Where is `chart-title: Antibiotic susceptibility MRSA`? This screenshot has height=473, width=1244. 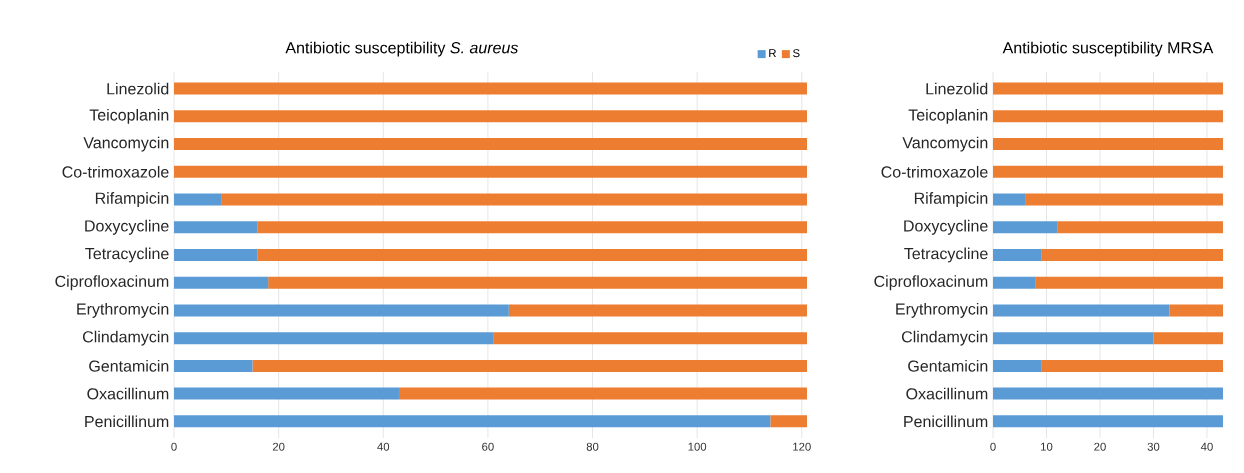 chart-title: Antibiotic susceptibility MRSA is located at coordinates (1108, 49).